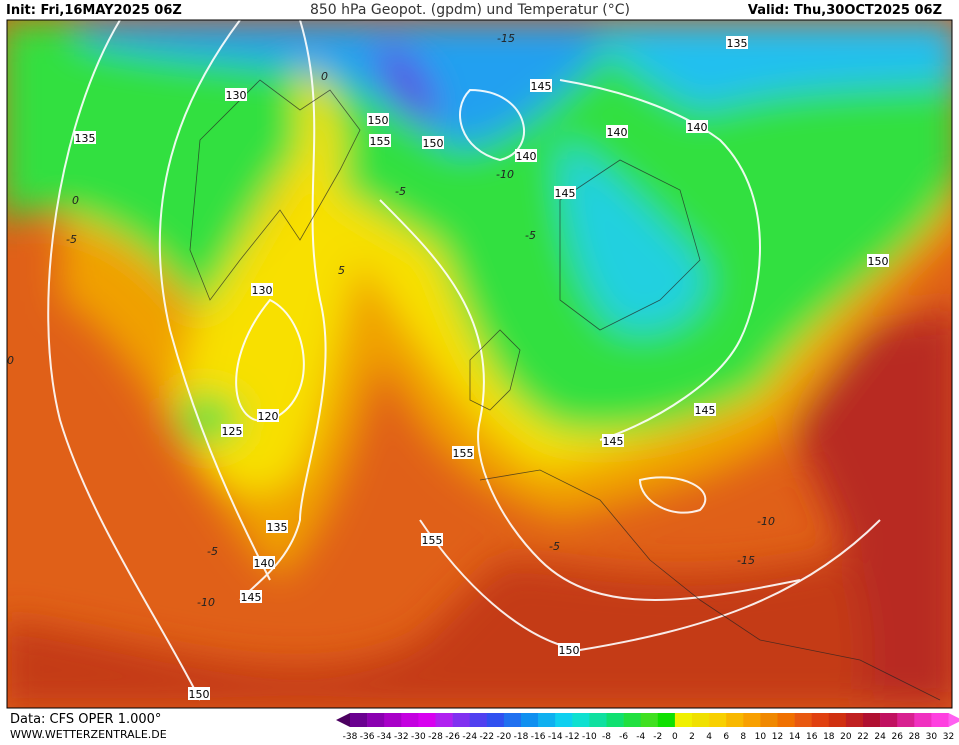  What do you see at coordinates (504, 736) in the screenshot?
I see `colorbar-label: -20` at bounding box center [504, 736].